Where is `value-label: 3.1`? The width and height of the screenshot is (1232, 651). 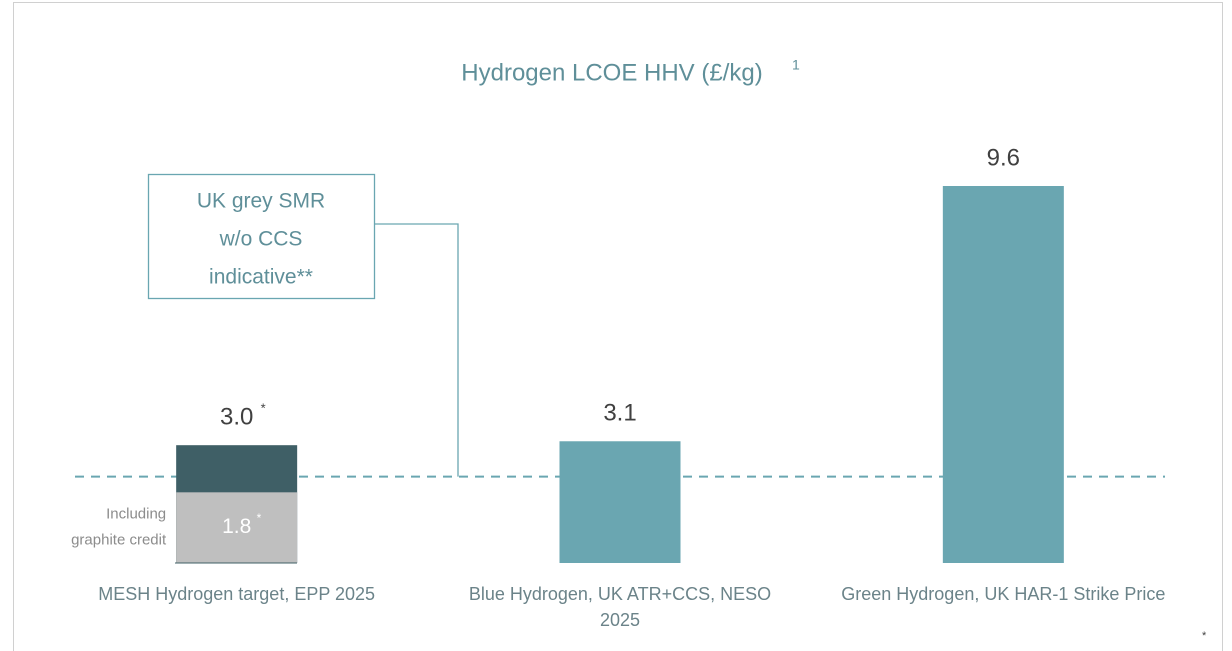
value-label: 3.1 is located at coordinates (619, 413).